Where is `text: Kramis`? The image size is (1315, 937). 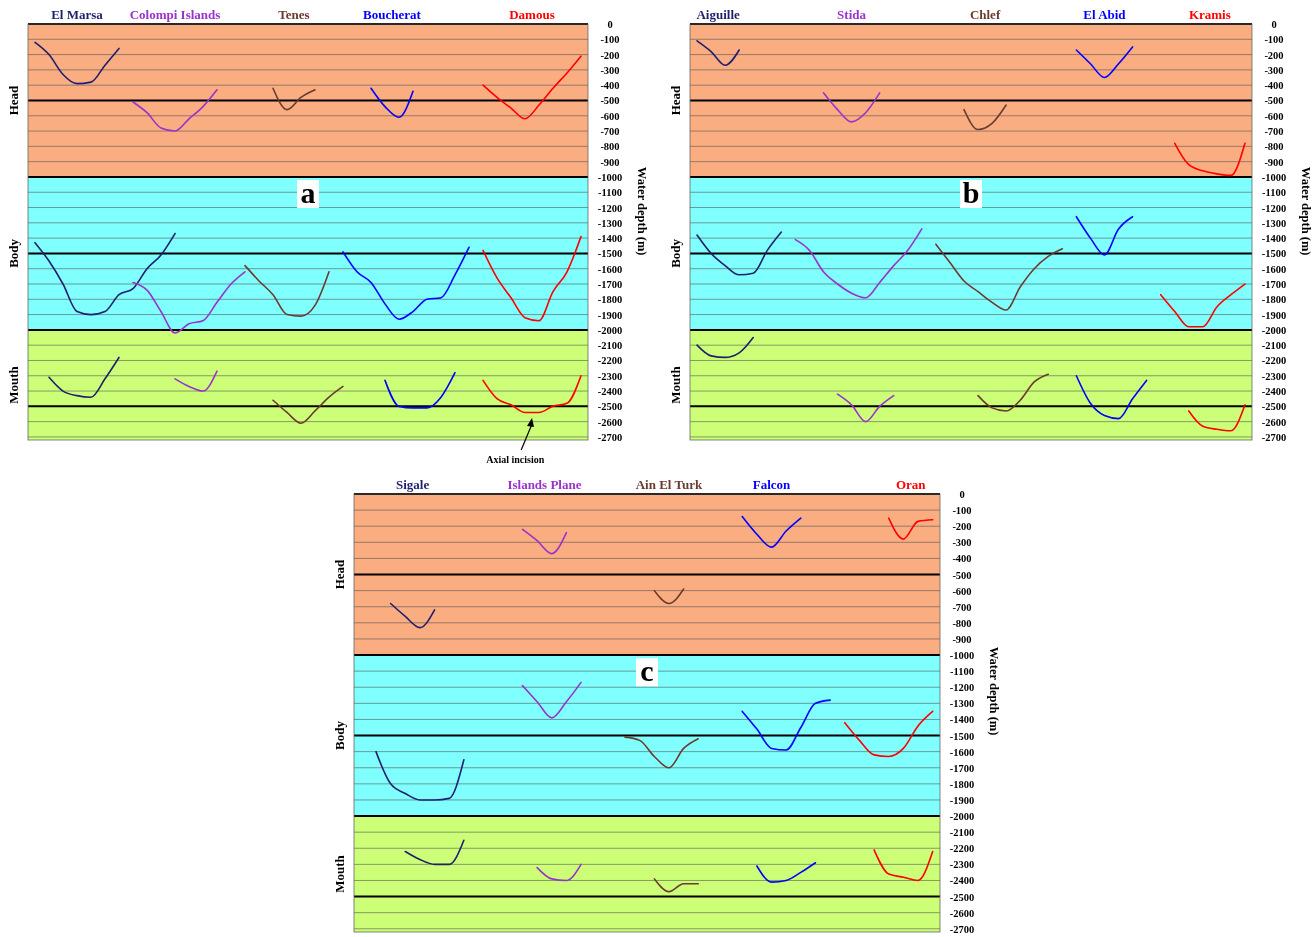 text: Kramis is located at coordinates (1209, 14).